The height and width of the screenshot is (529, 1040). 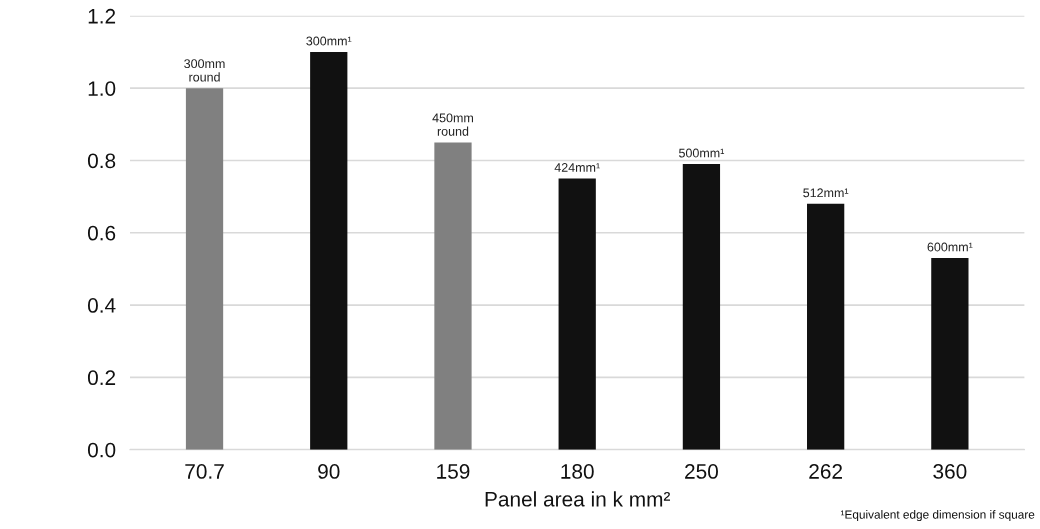 What do you see at coordinates (101, 161) in the screenshot?
I see `y-tick-label: 0.8` at bounding box center [101, 161].